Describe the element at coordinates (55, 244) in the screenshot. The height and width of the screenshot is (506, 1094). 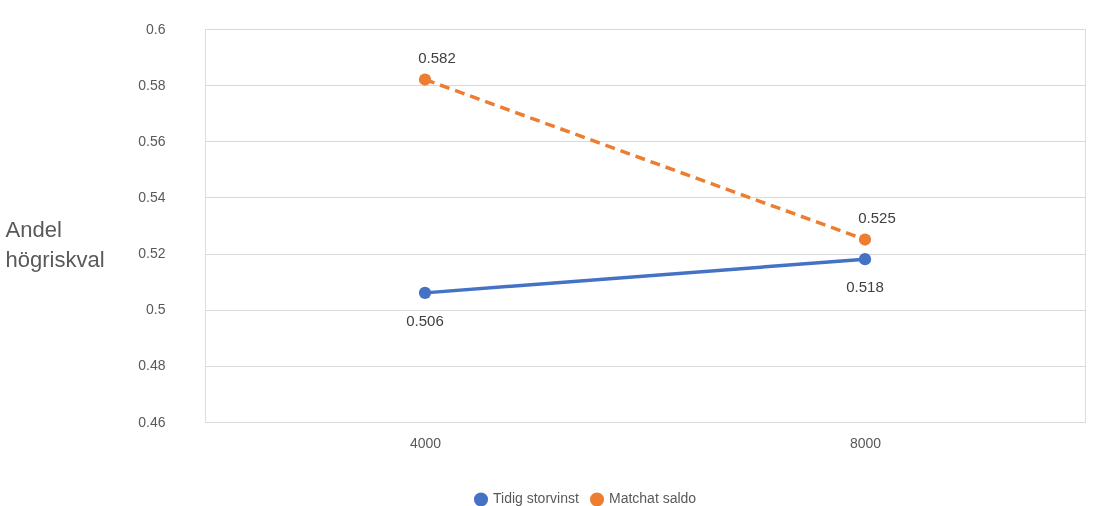
I see `y-axis-title: Andel högriskval` at that location.